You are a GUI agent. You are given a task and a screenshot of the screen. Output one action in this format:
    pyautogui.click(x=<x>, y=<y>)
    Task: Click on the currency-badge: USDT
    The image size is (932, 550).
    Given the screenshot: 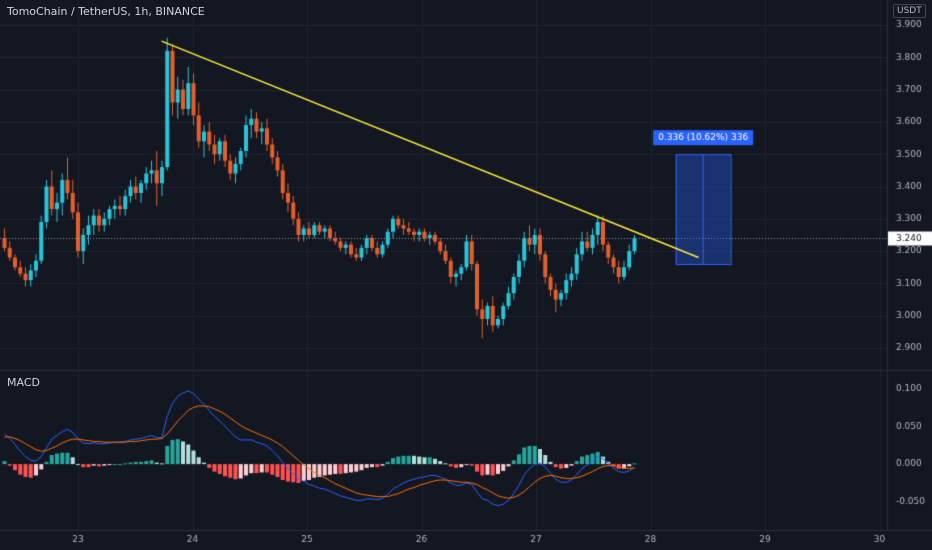 What is the action you would take?
    pyautogui.click(x=909, y=11)
    